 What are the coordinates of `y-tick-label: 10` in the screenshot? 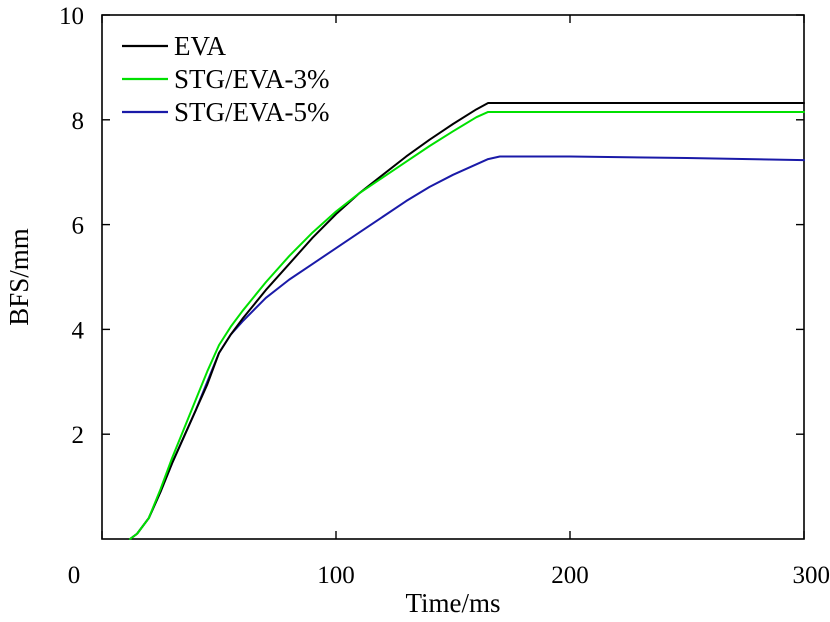 It's located at (71, 16).